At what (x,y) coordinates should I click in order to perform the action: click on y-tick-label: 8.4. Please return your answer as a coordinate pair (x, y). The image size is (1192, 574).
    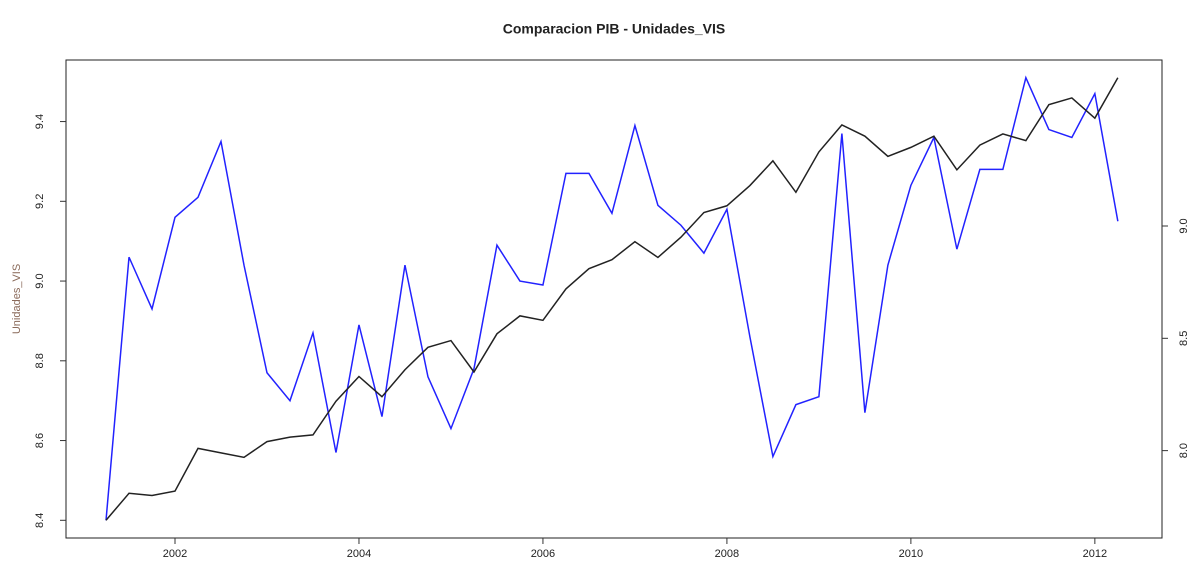
    Looking at the image, I should click on (40, 520).